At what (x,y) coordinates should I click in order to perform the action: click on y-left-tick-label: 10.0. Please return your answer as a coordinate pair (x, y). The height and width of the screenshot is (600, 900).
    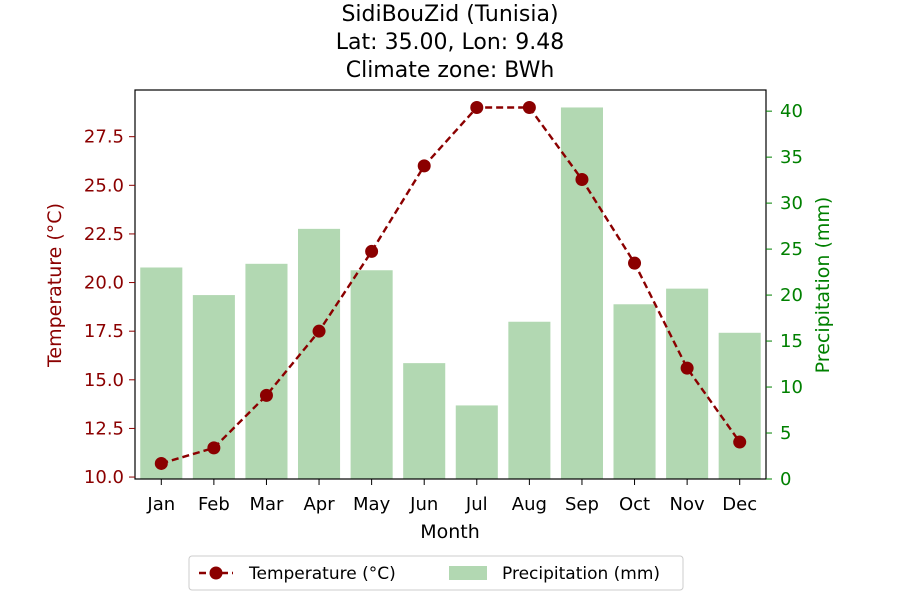
    Looking at the image, I should click on (104, 477).